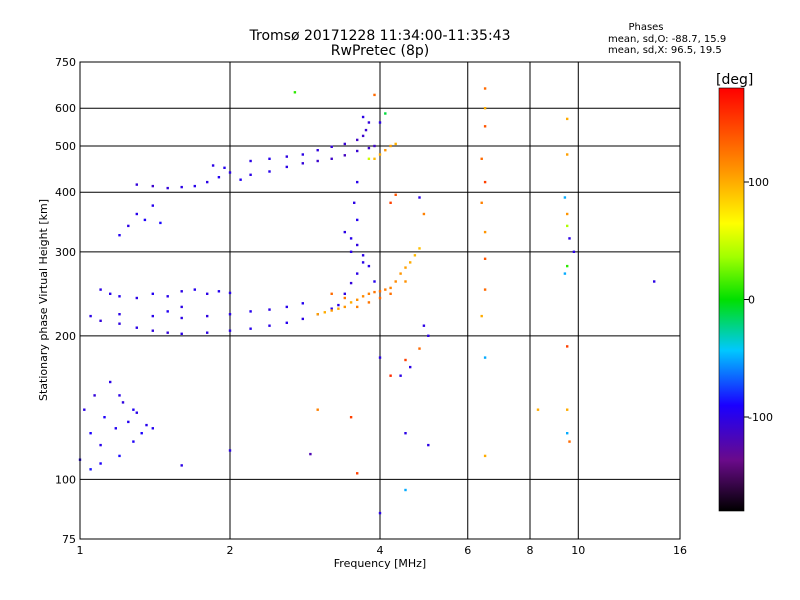  Describe the element at coordinates (380, 563) in the screenshot. I see `x-axis-label: Frequency [MHz]` at that location.